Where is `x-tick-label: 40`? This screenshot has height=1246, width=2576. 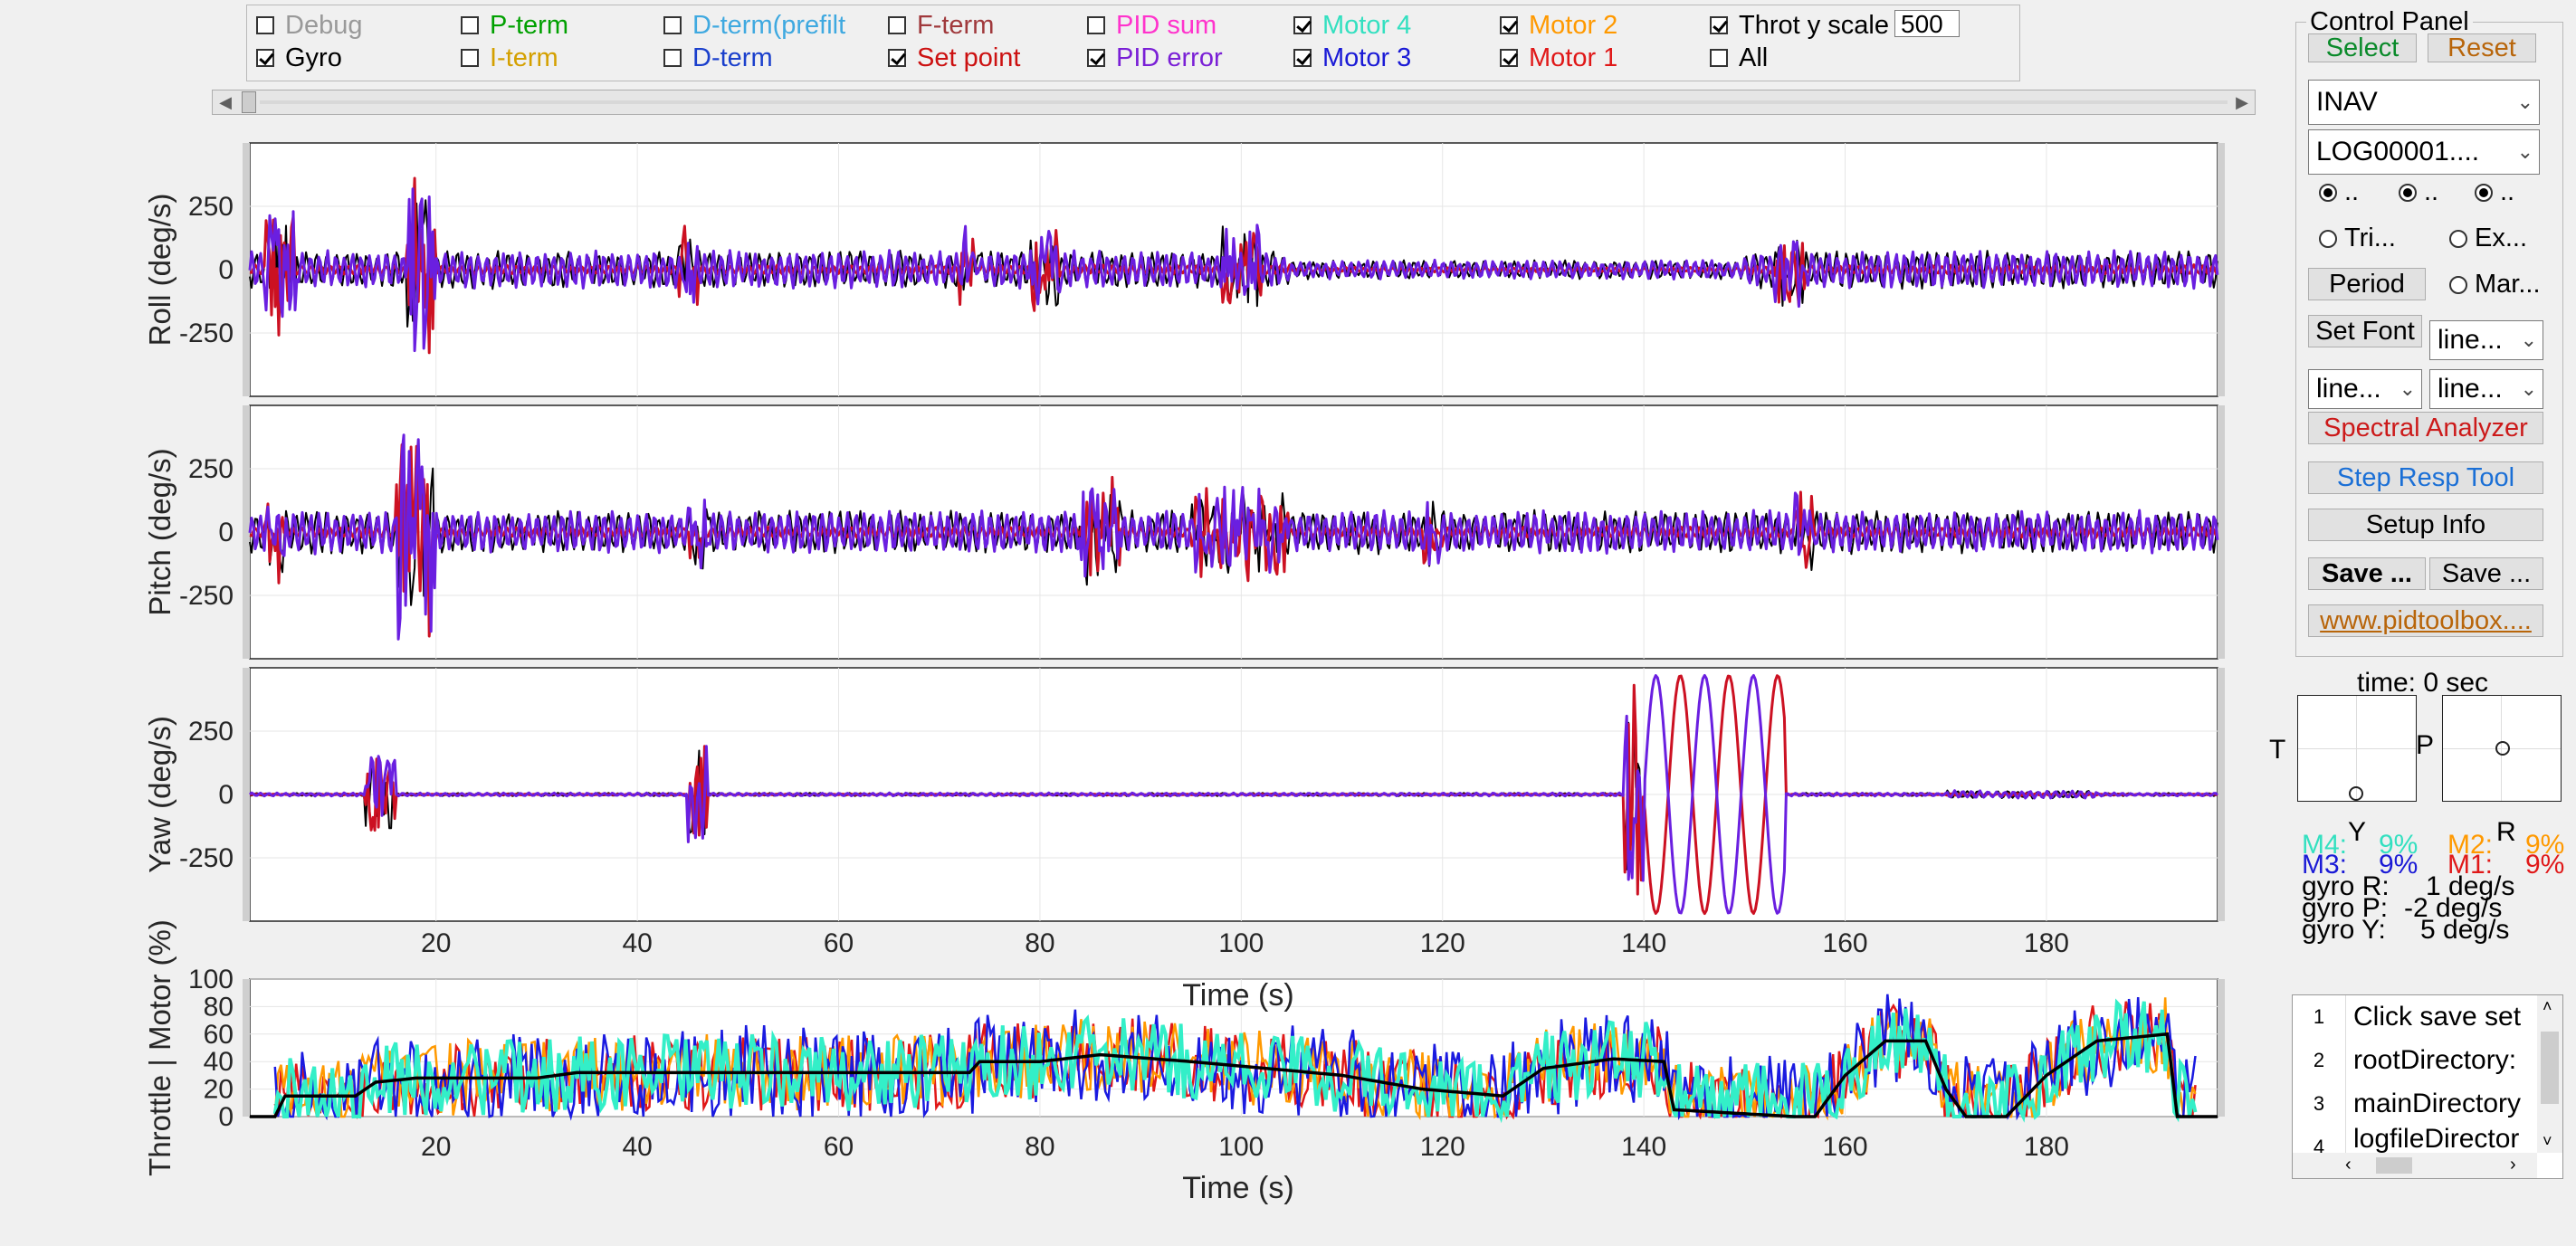 x-tick-label: 40 is located at coordinates (637, 943).